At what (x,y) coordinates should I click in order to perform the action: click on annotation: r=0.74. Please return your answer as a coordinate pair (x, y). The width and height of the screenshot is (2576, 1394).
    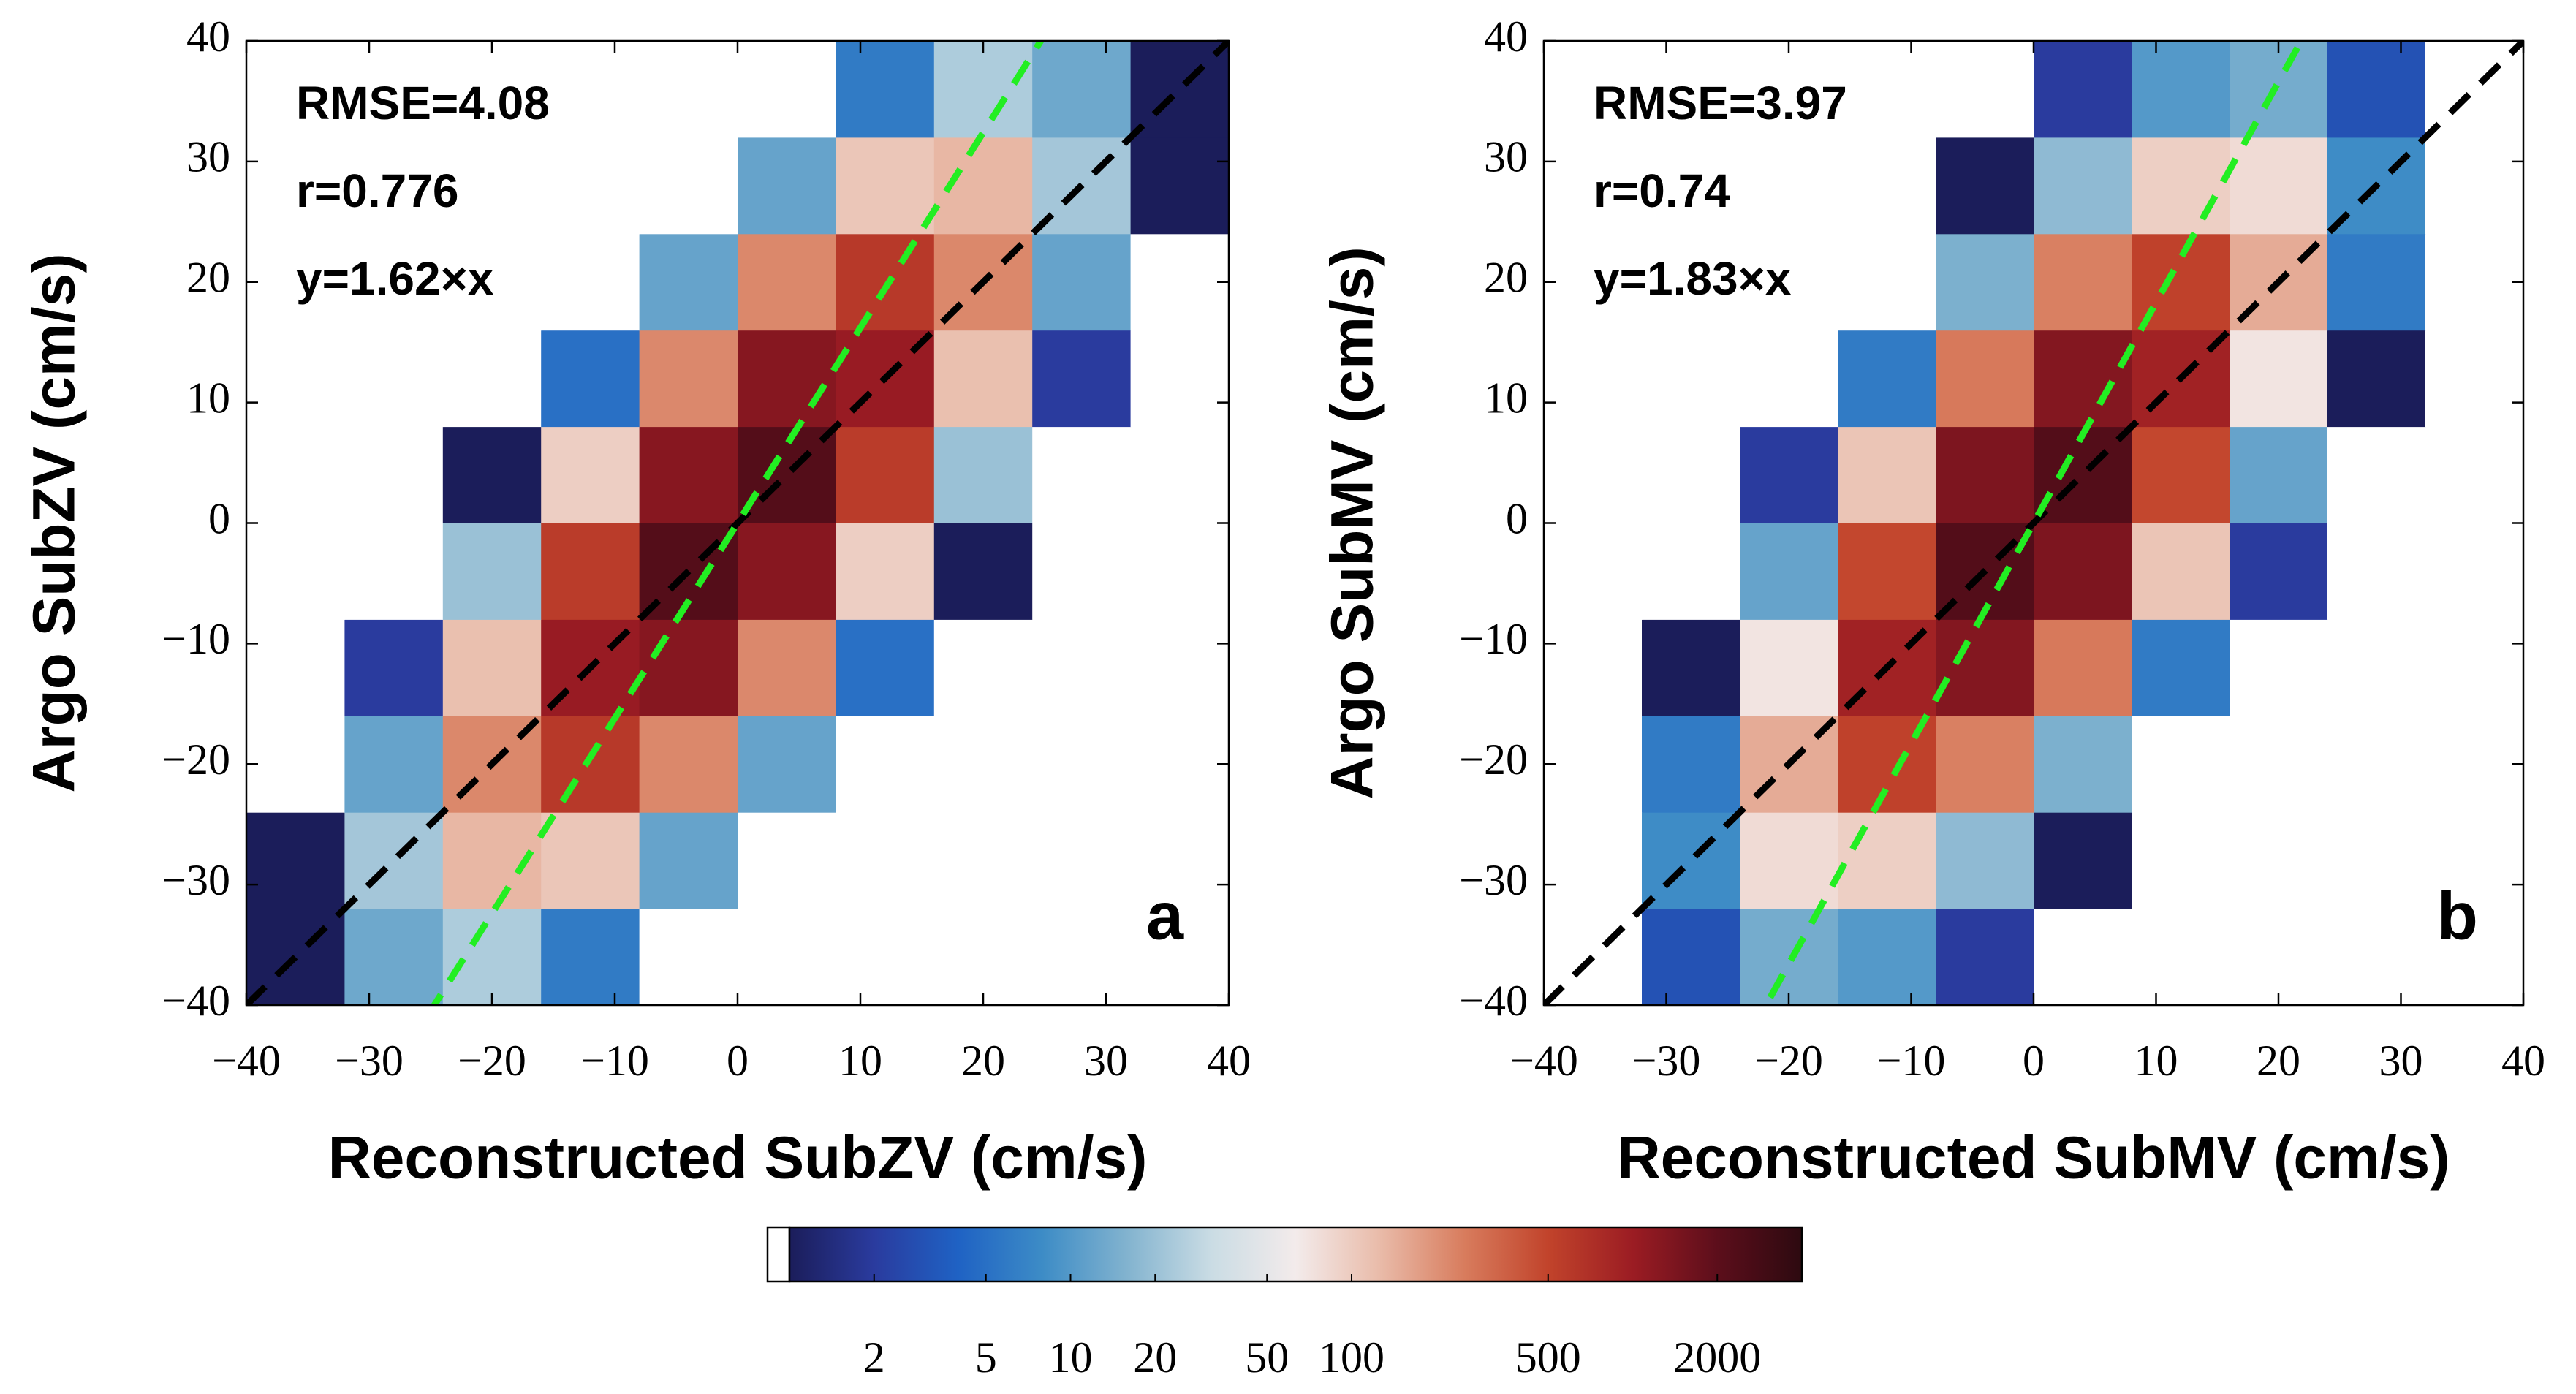
    Looking at the image, I should click on (1662, 190).